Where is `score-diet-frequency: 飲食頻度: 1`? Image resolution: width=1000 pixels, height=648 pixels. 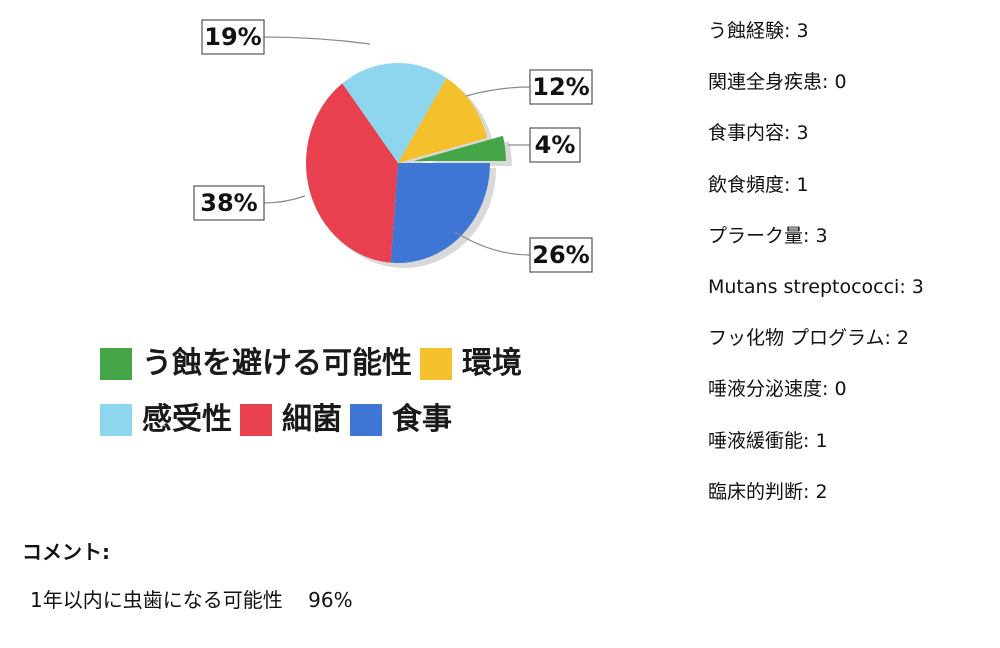
score-diet-frequency: 飲食頻度: 1 is located at coordinates (853, 185).